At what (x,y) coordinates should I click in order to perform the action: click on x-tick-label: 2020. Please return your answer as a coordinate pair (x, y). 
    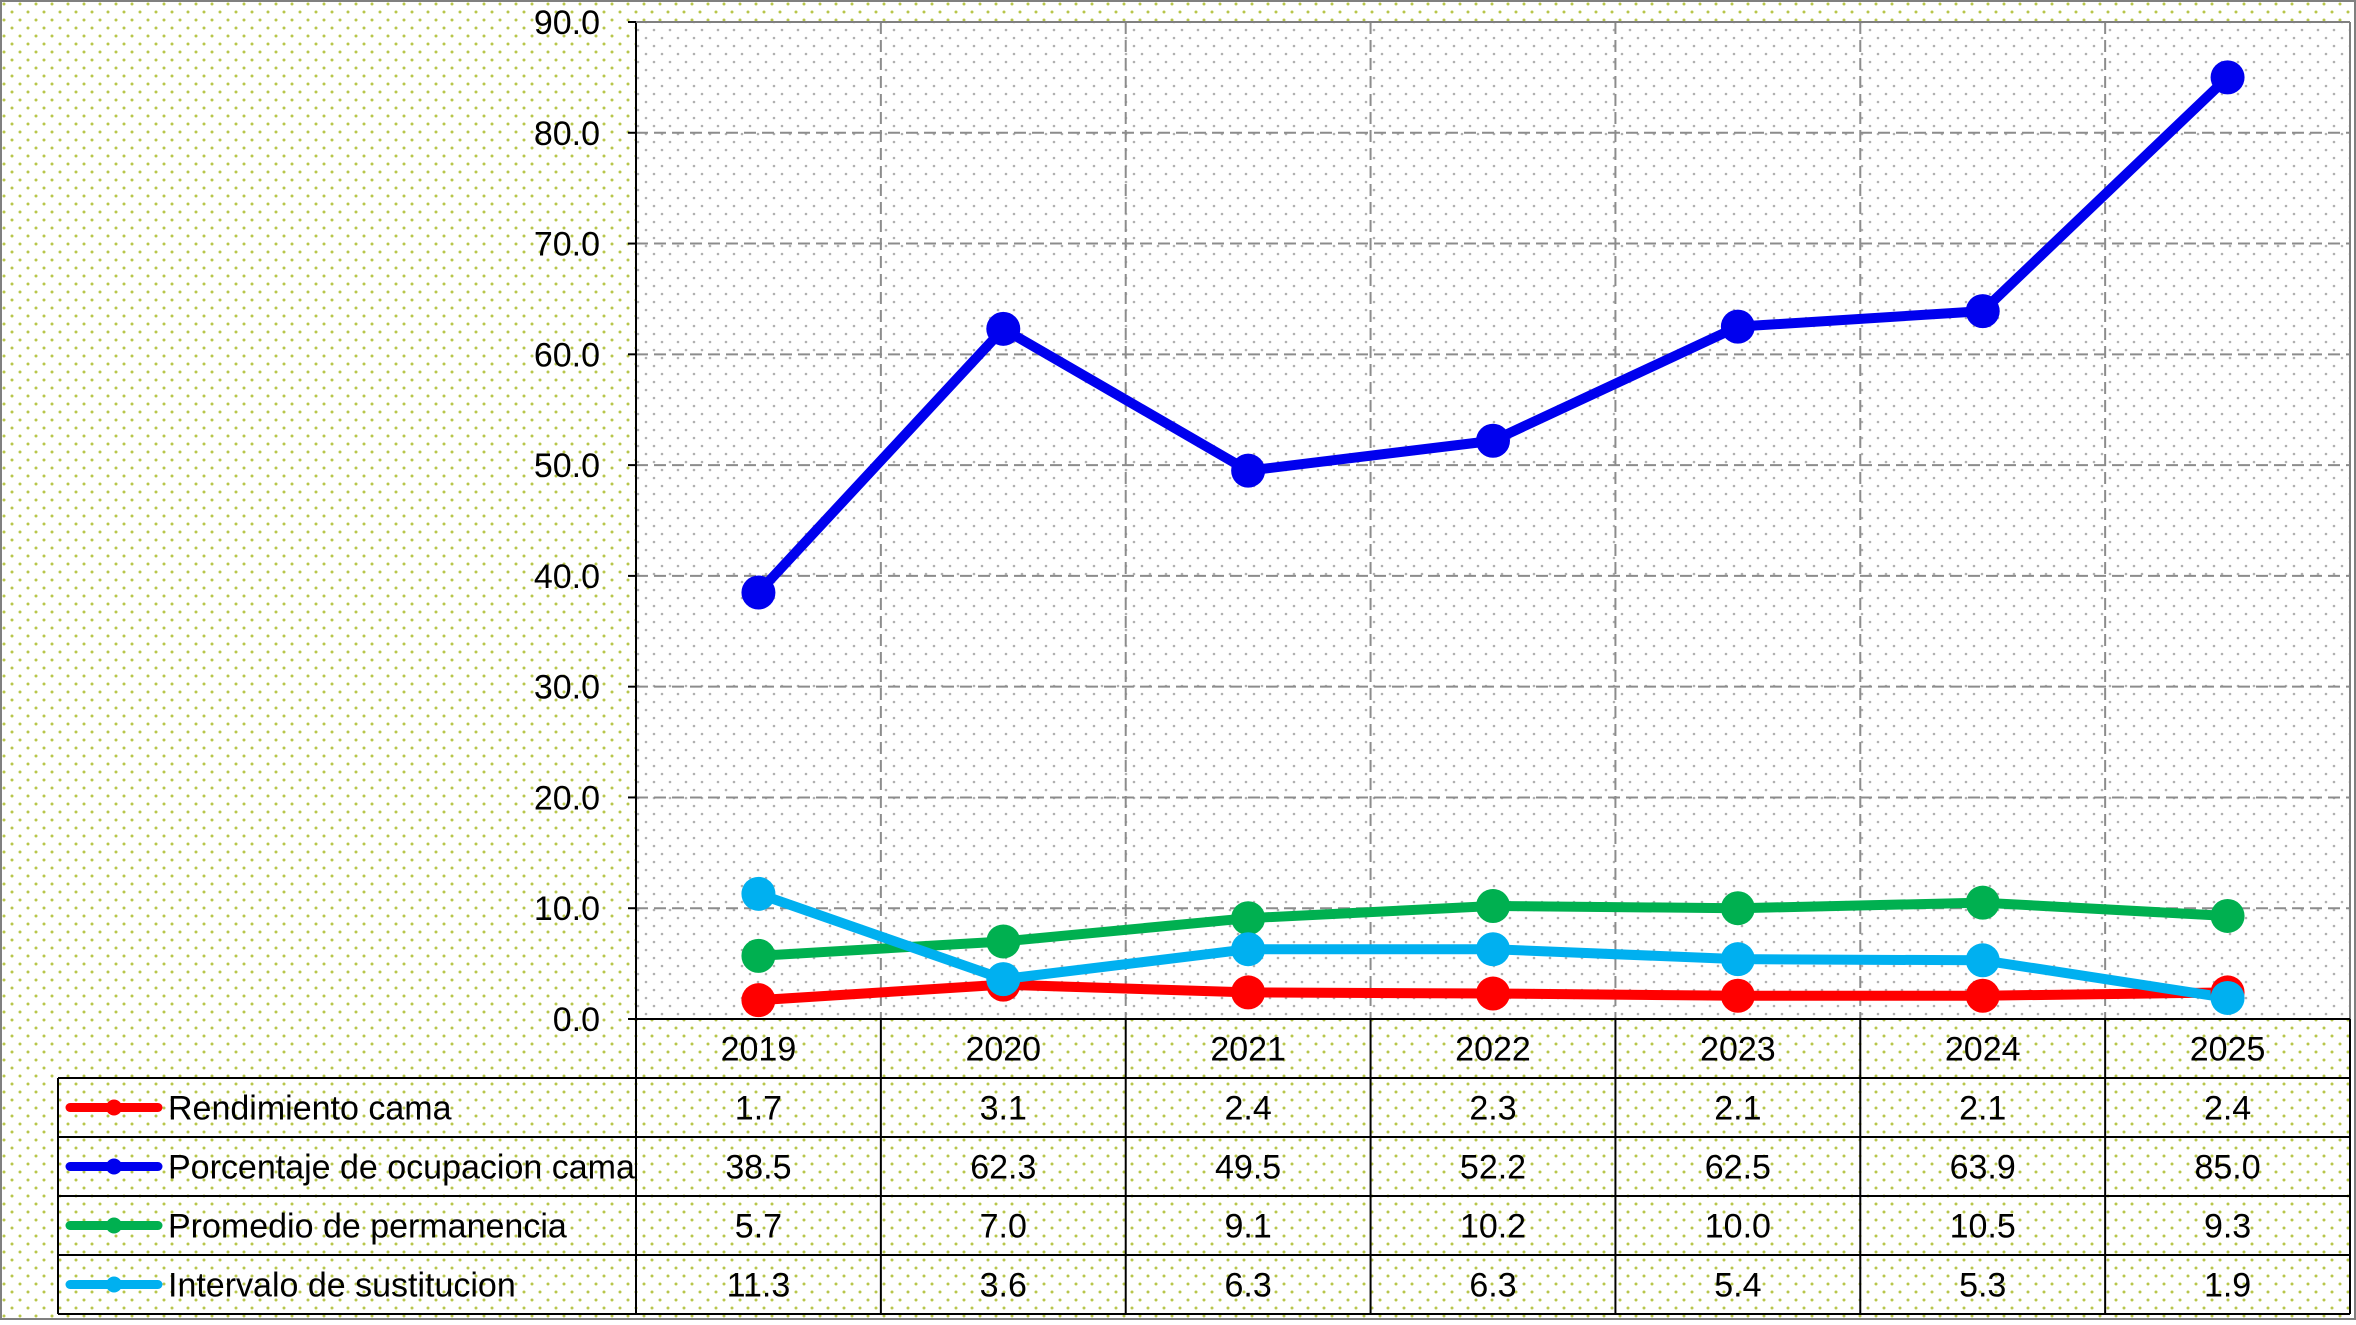
    Looking at the image, I should click on (1003, 1050).